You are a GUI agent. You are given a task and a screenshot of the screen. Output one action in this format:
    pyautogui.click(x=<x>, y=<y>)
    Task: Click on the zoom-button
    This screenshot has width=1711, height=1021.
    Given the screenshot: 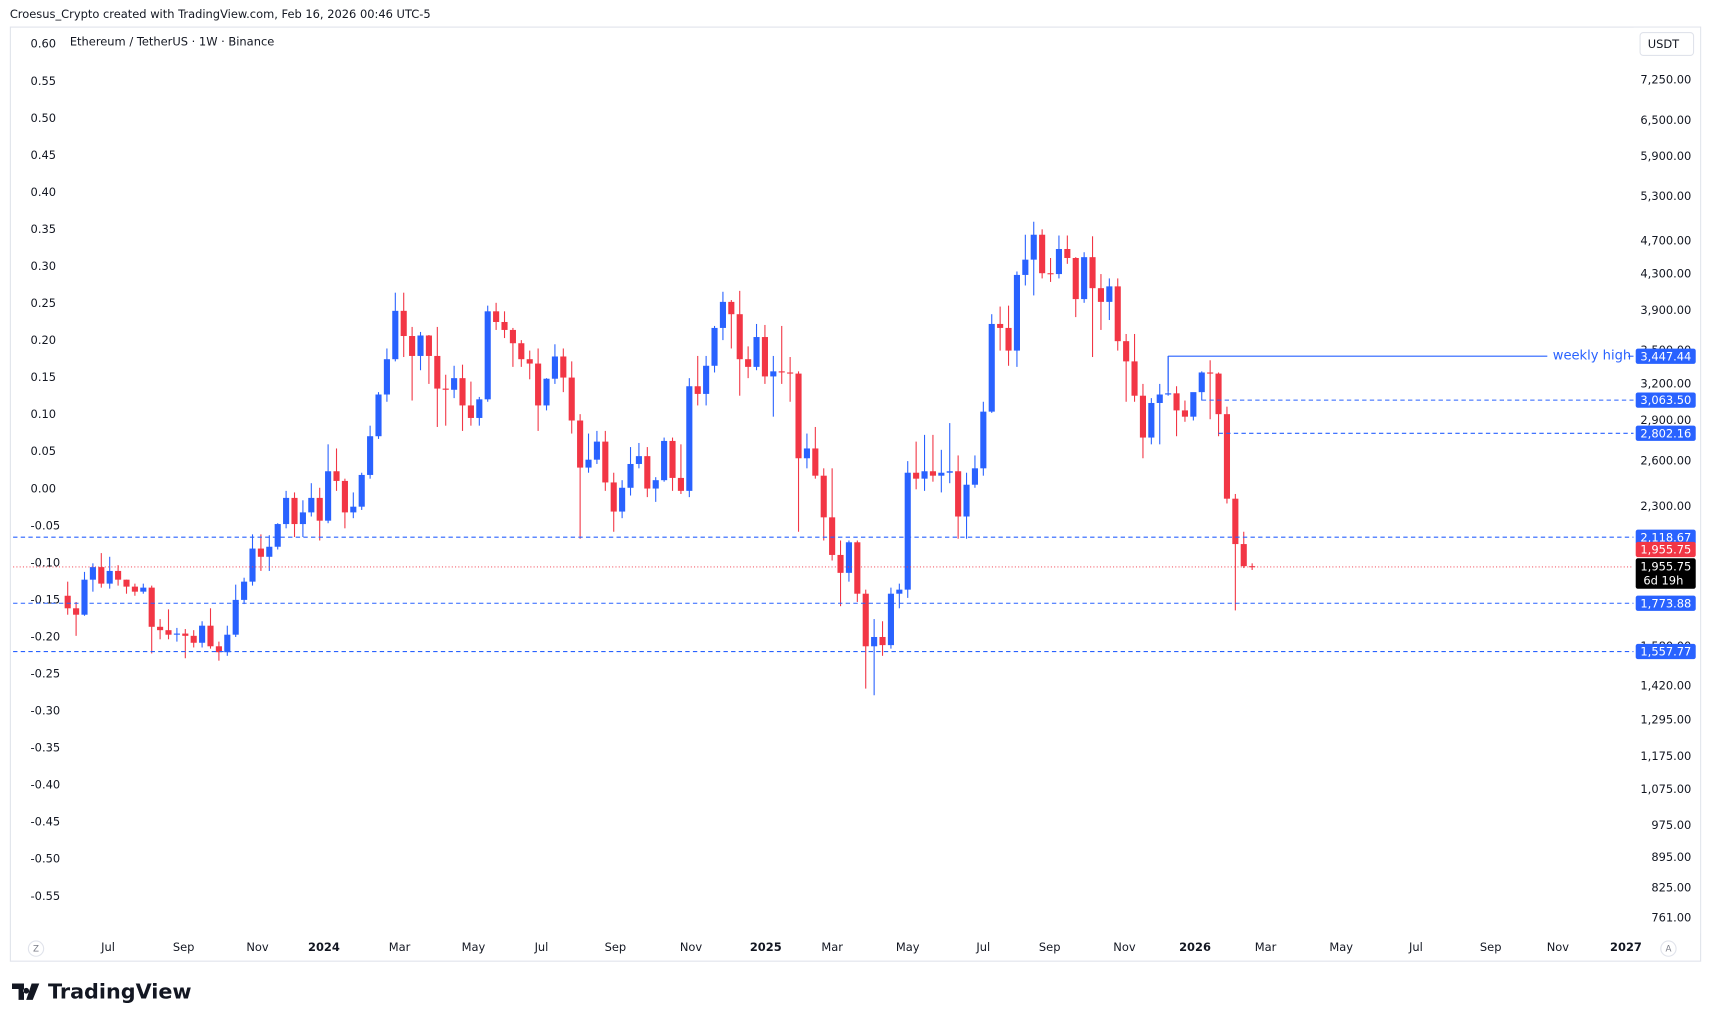 What is the action you would take?
    pyautogui.click(x=36, y=948)
    